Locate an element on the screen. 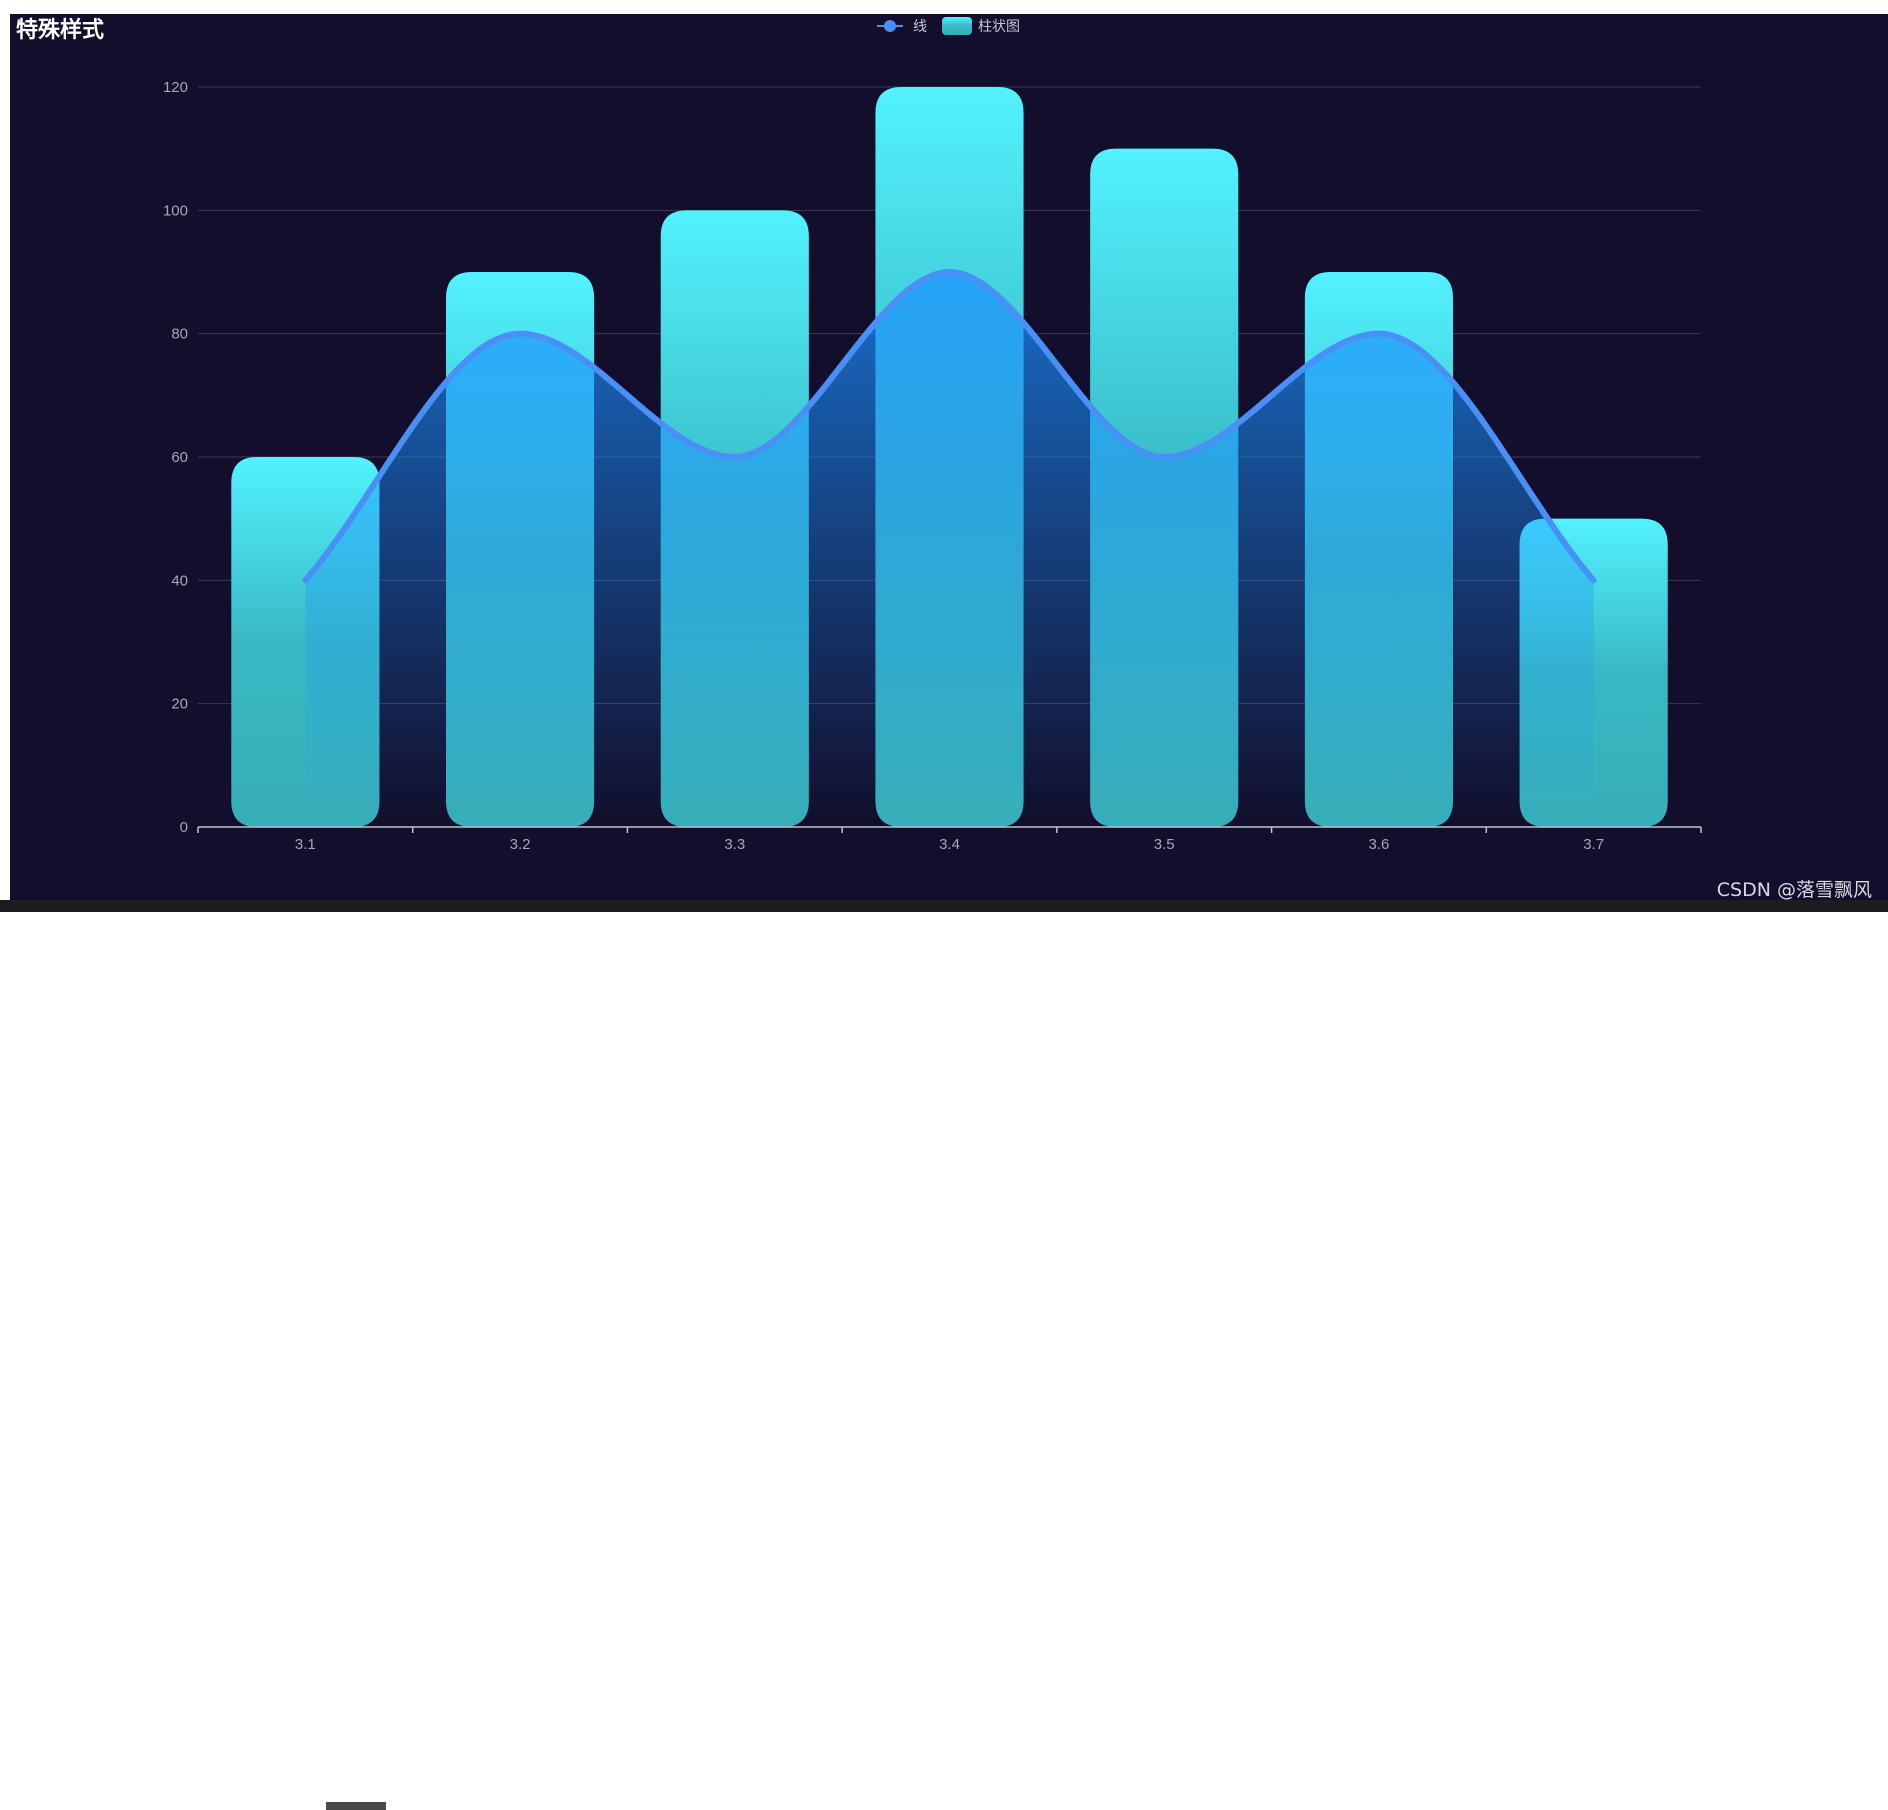 This screenshot has height=1810, width=1888. legend: 线 柱状图 is located at coordinates (948, 26).